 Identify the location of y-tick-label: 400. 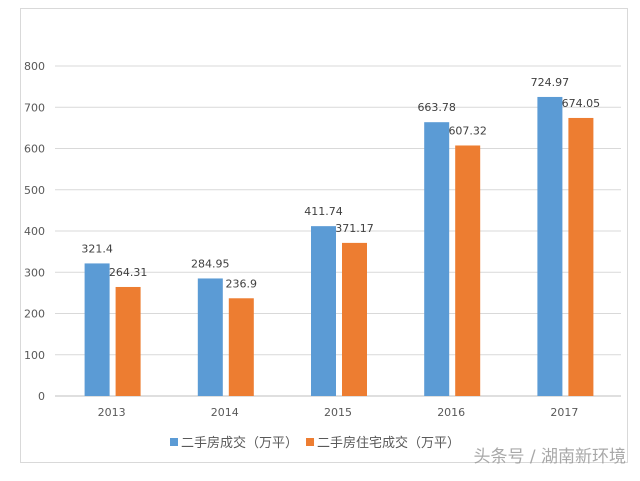
(34, 231).